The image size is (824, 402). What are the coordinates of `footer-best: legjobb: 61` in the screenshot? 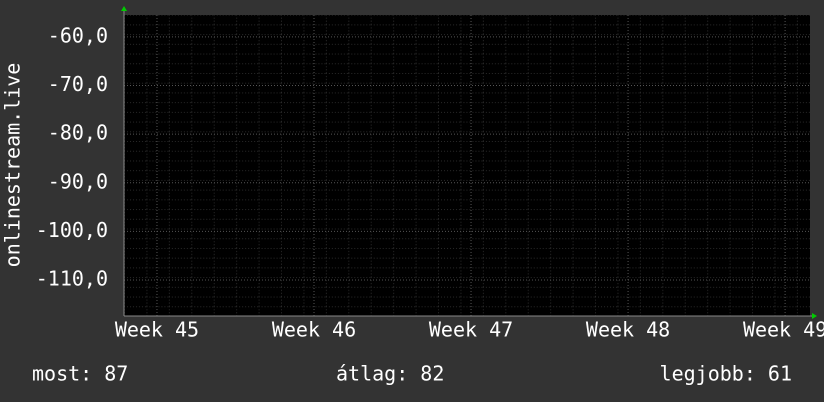 It's located at (726, 374).